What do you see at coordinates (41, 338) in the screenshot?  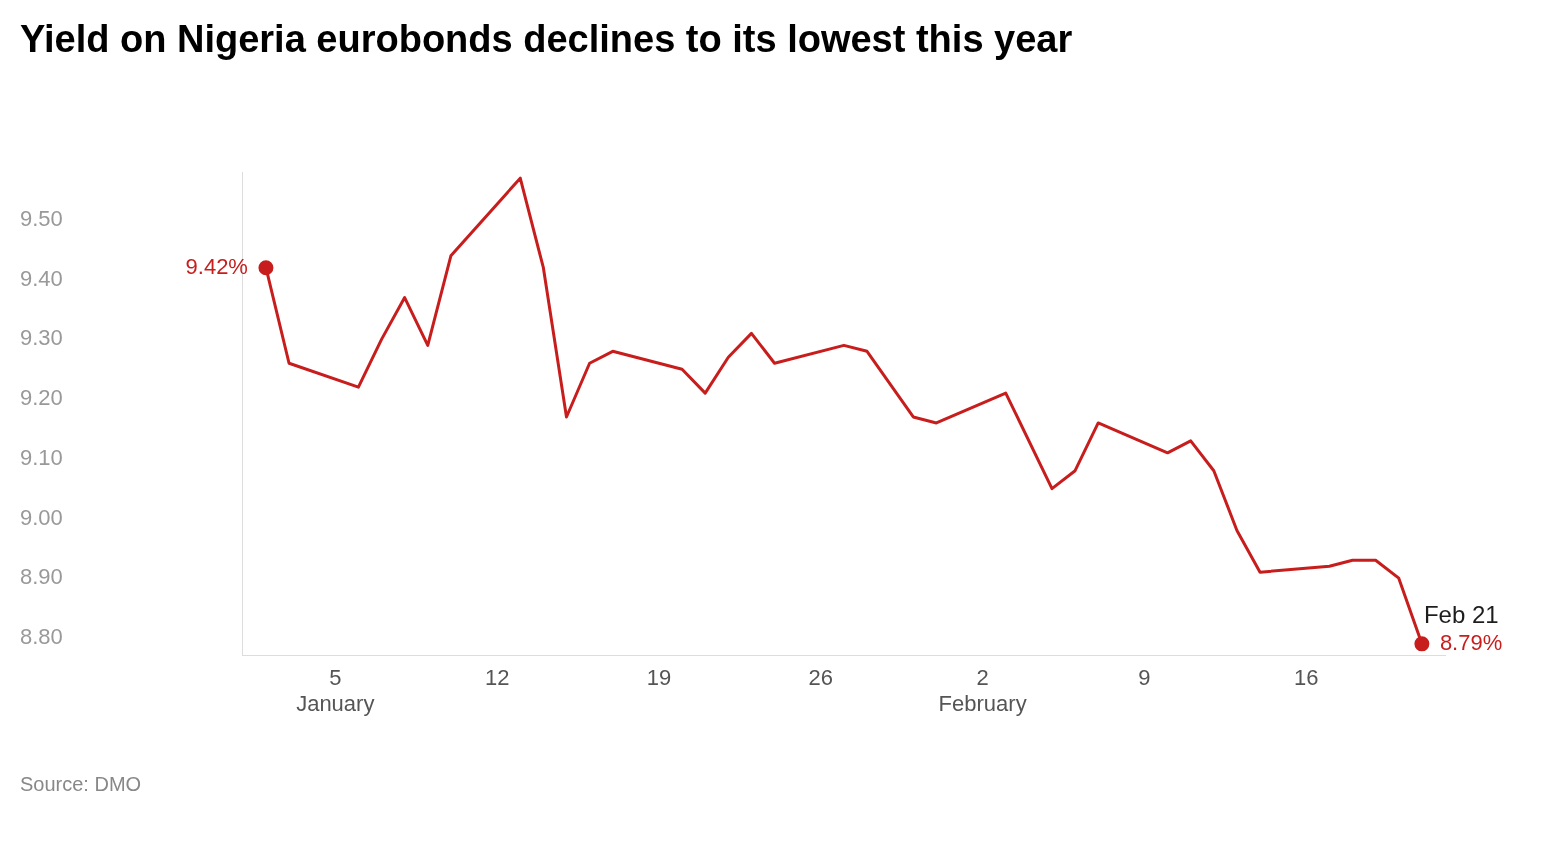 I see `y-tick-label: 9.30` at bounding box center [41, 338].